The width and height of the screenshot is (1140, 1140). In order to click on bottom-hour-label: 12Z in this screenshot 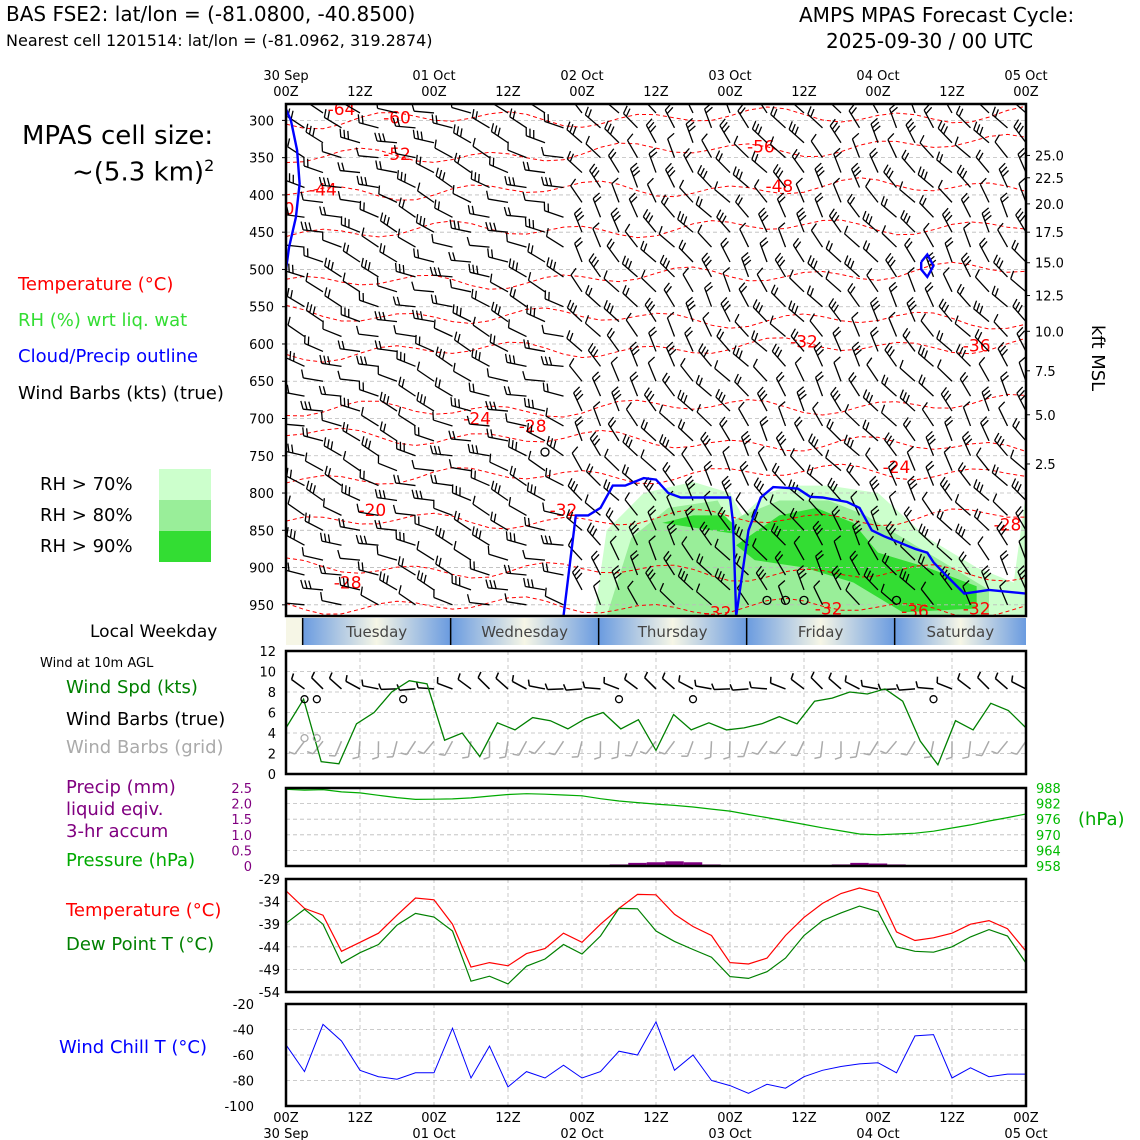, I will do `click(656, 1118)`.